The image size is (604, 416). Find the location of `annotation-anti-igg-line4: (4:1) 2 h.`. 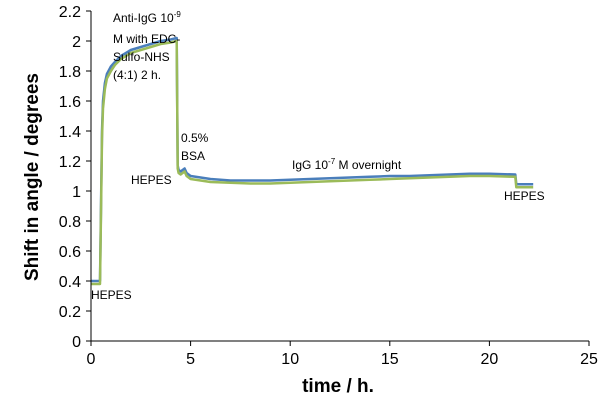

annotation-anti-igg-line4: (4:1) 2 h. is located at coordinates (137, 75).